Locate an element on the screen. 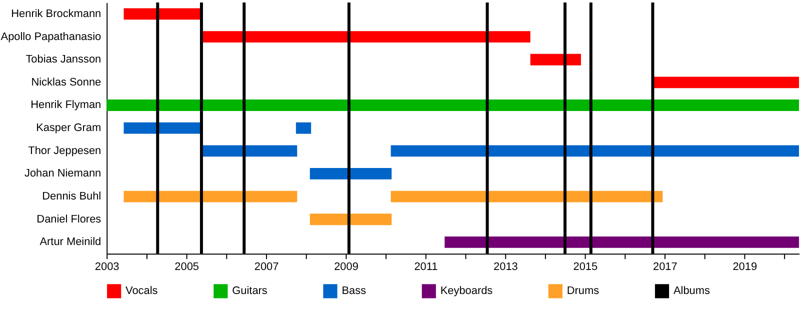 Image resolution: width=800 pixels, height=310 pixels. legend-label: Guitars is located at coordinates (250, 291).